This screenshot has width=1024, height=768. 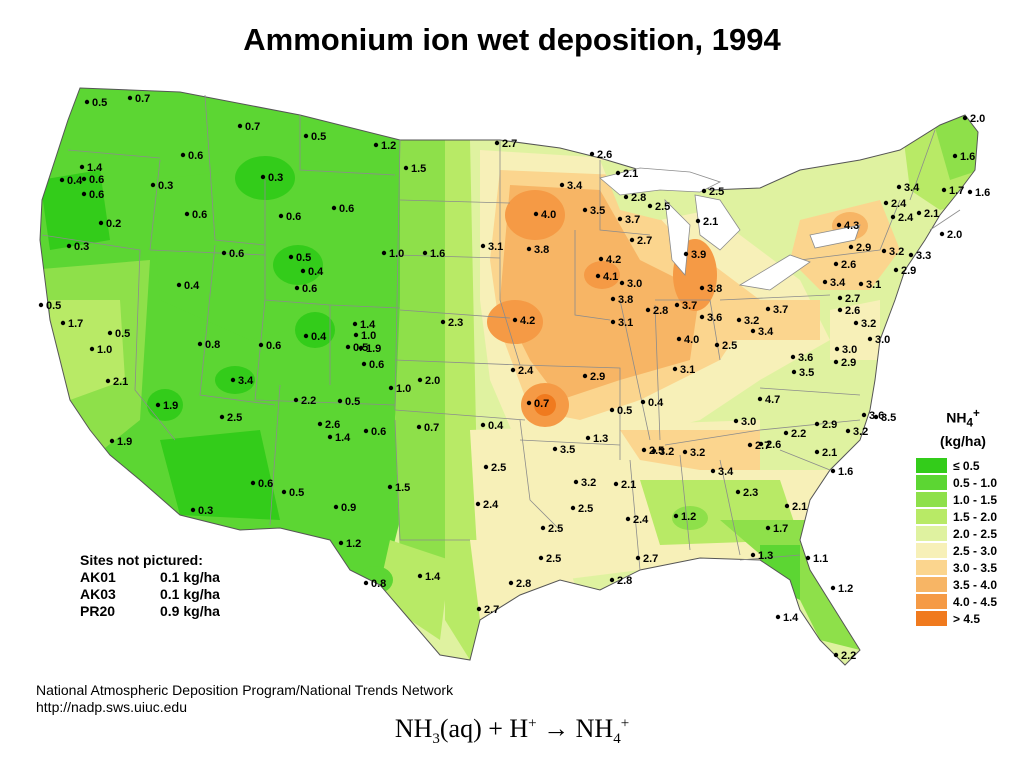 What do you see at coordinates (113, 224) in the screenshot?
I see `site-value-label: 0.2` at bounding box center [113, 224].